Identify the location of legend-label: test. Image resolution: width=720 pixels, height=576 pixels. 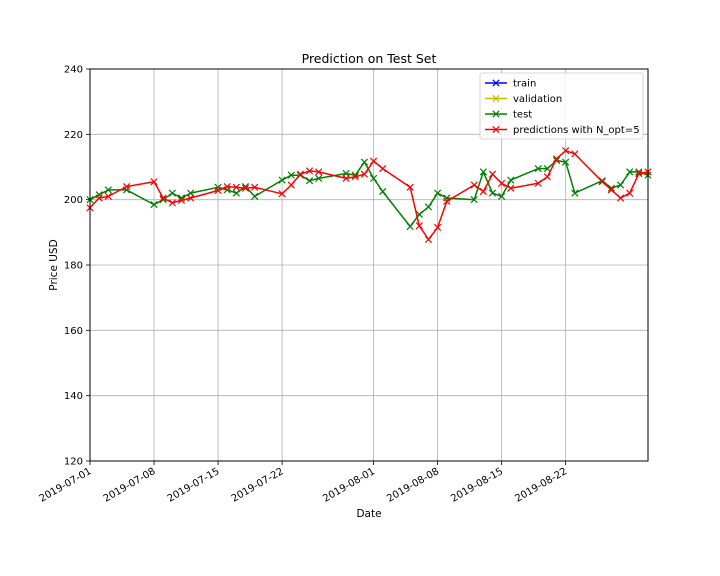
(522, 115).